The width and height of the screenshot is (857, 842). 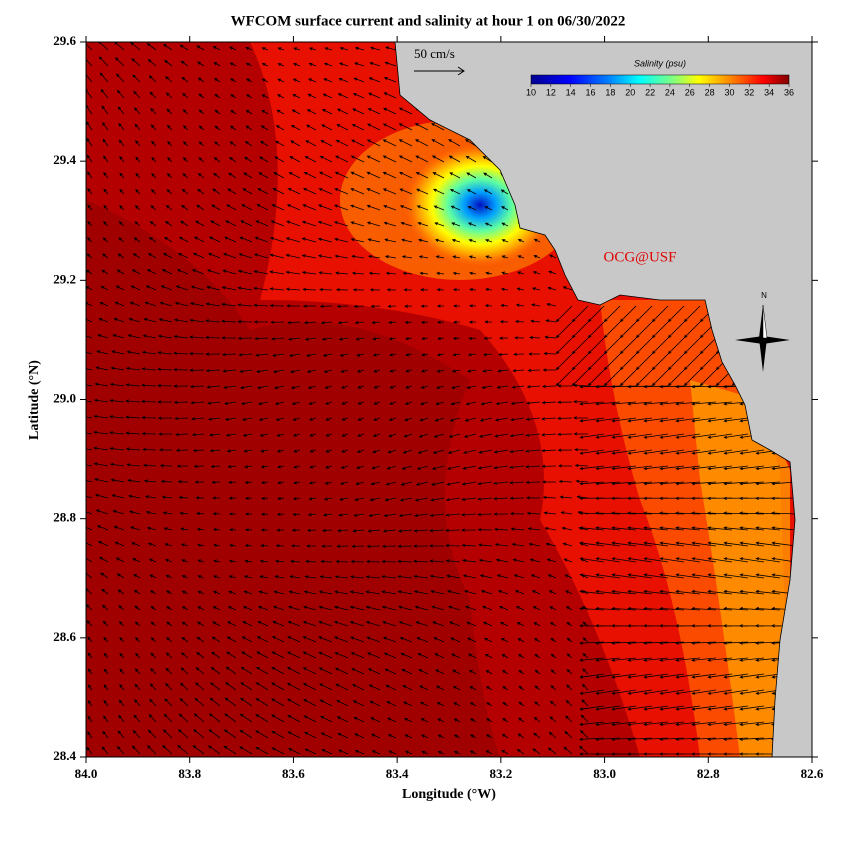 I want to click on colorbar-tick-label: 16, so click(x=591, y=92).